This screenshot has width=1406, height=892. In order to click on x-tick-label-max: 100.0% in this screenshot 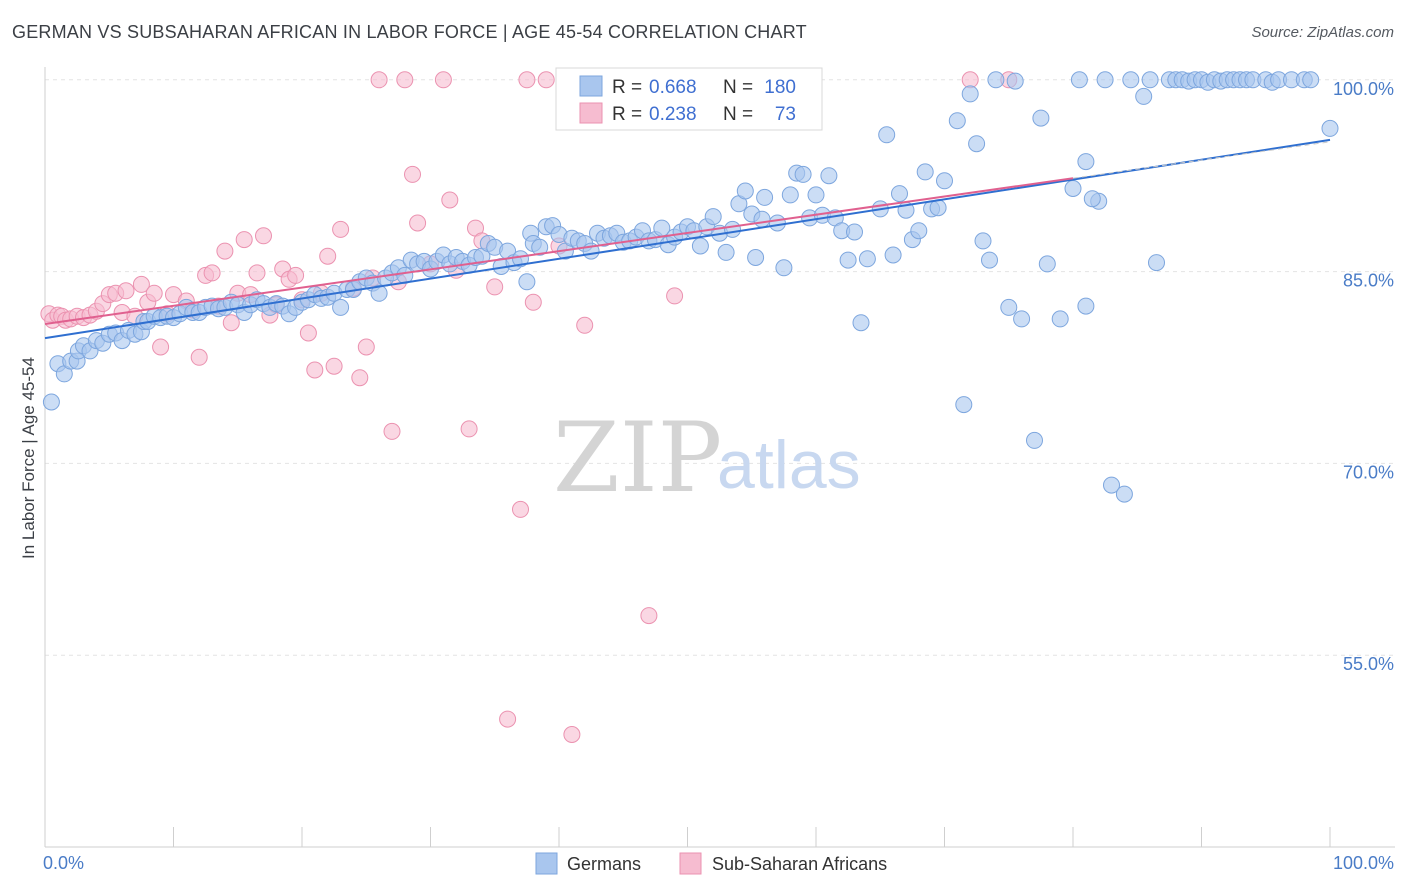, I will do `click(1363, 863)`.